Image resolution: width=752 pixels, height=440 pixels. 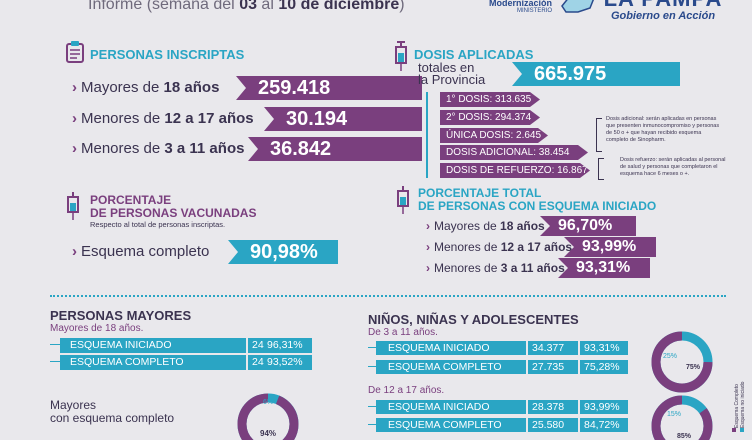 What do you see at coordinates (75, 54) in the screenshot?
I see `clipboard-icon` at bounding box center [75, 54].